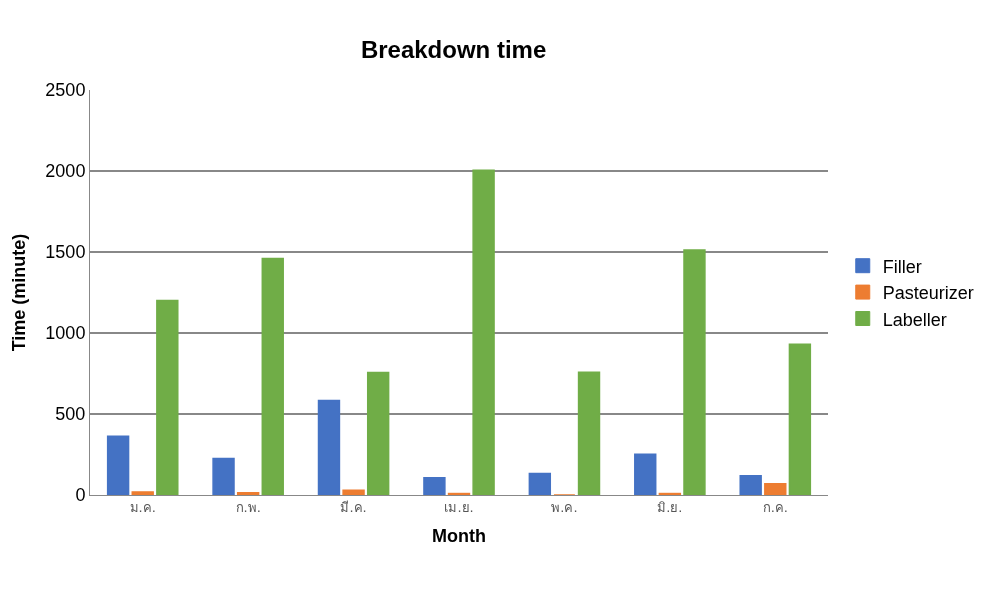 This screenshot has width=1008, height=595. I want to click on legend-label: Labeller, so click(914, 319).